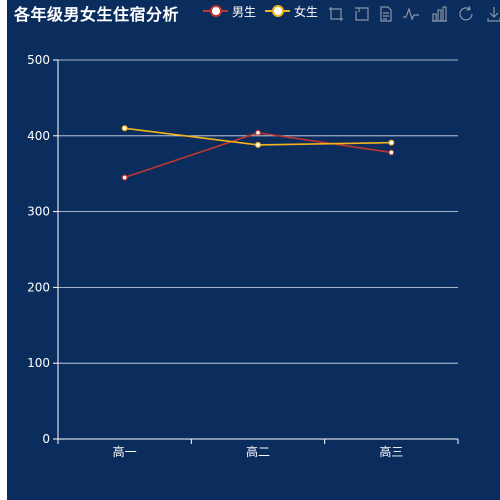  I want to click on data-view-icon, so click(386, 14).